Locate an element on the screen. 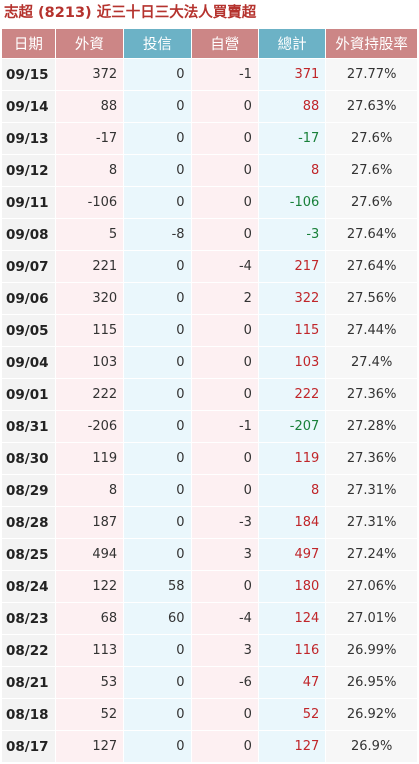 This screenshot has width=419, height=764. cell-foreign: 115 is located at coordinates (89, 330).